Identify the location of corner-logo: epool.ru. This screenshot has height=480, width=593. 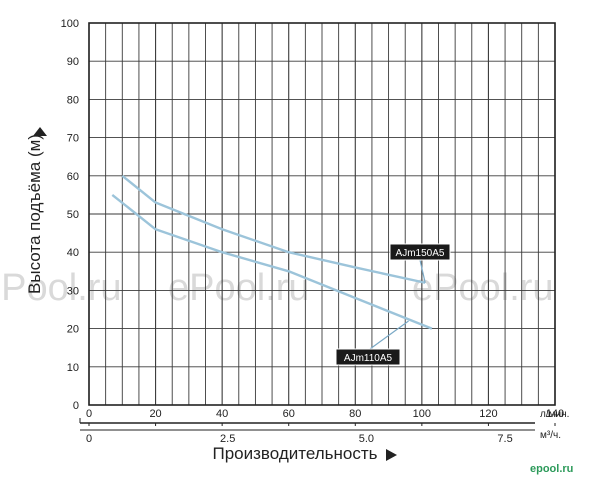
(551, 469).